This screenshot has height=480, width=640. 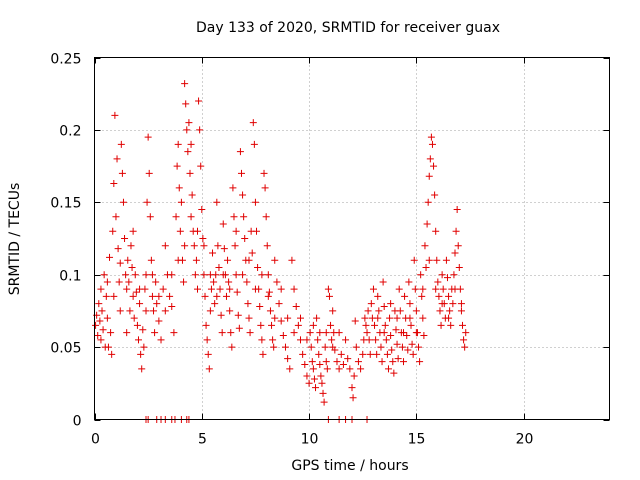 I want to click on x-tick-label: 10, so click(x=310, y=440).